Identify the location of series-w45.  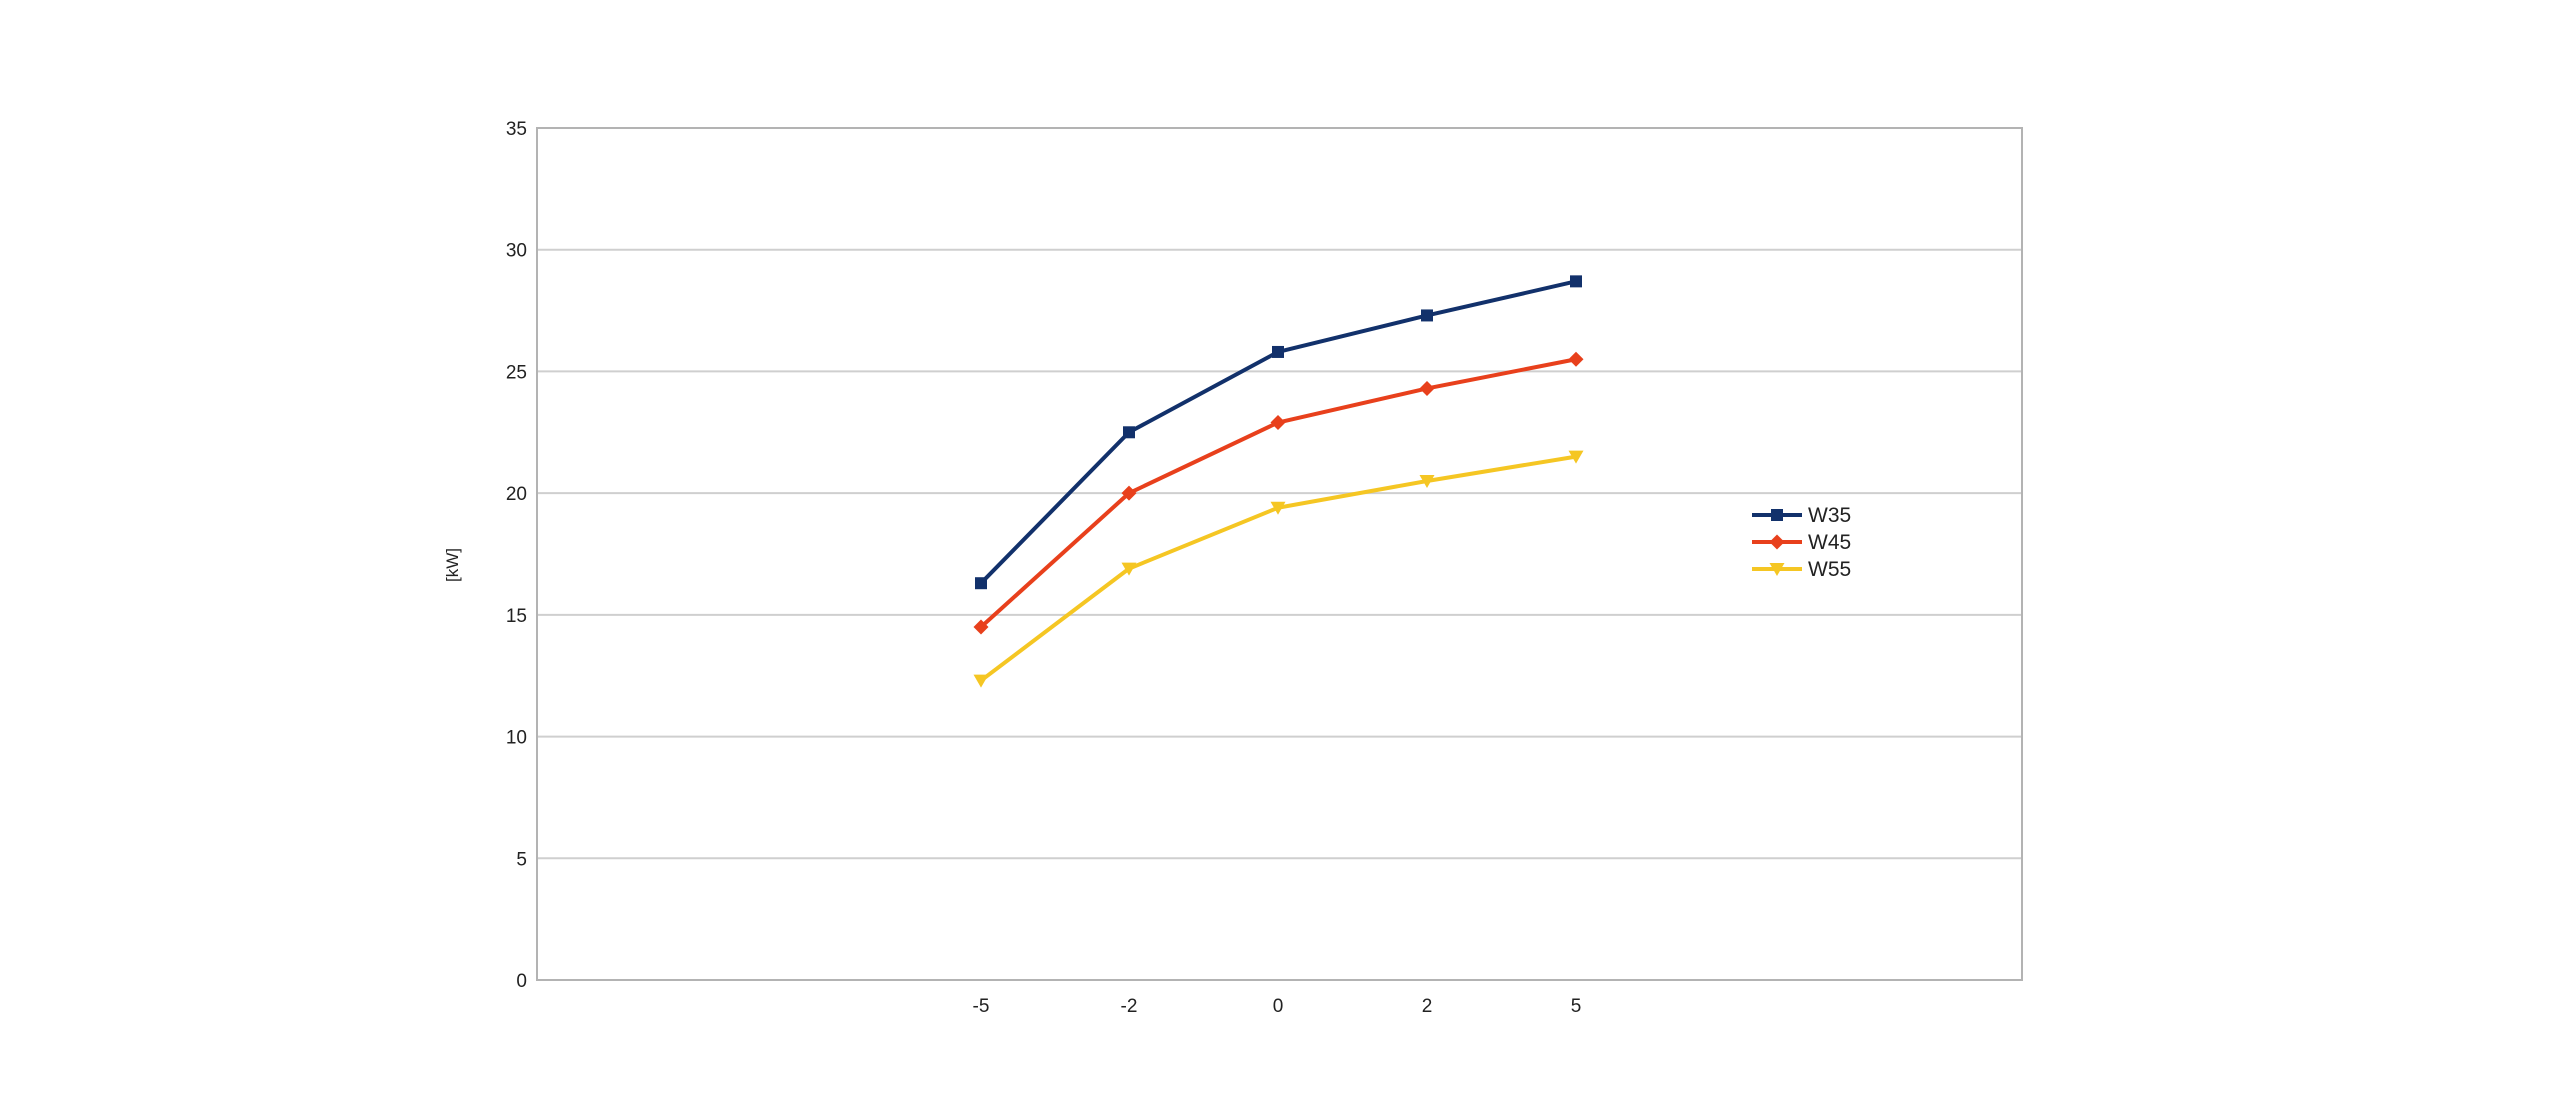
(1278, 493).